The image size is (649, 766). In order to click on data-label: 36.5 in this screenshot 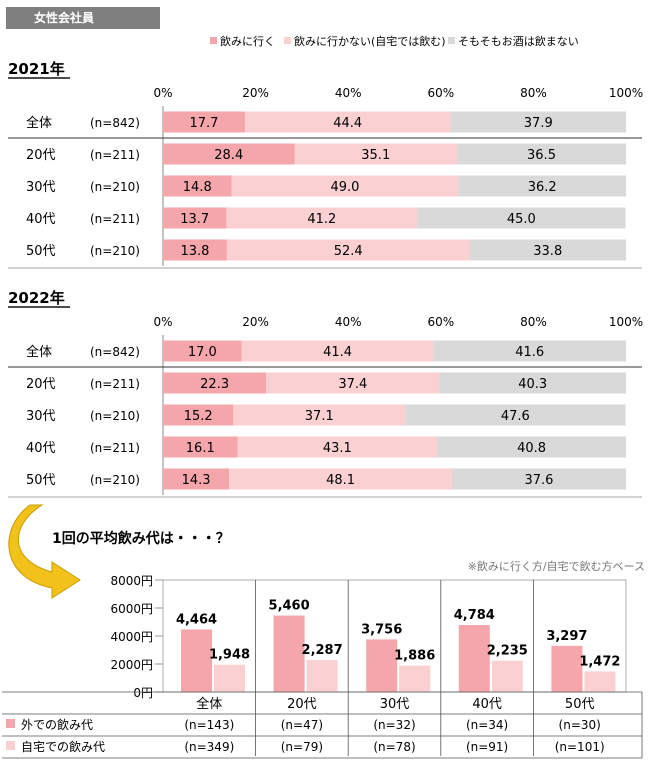, I will do `click(541, 155)`.